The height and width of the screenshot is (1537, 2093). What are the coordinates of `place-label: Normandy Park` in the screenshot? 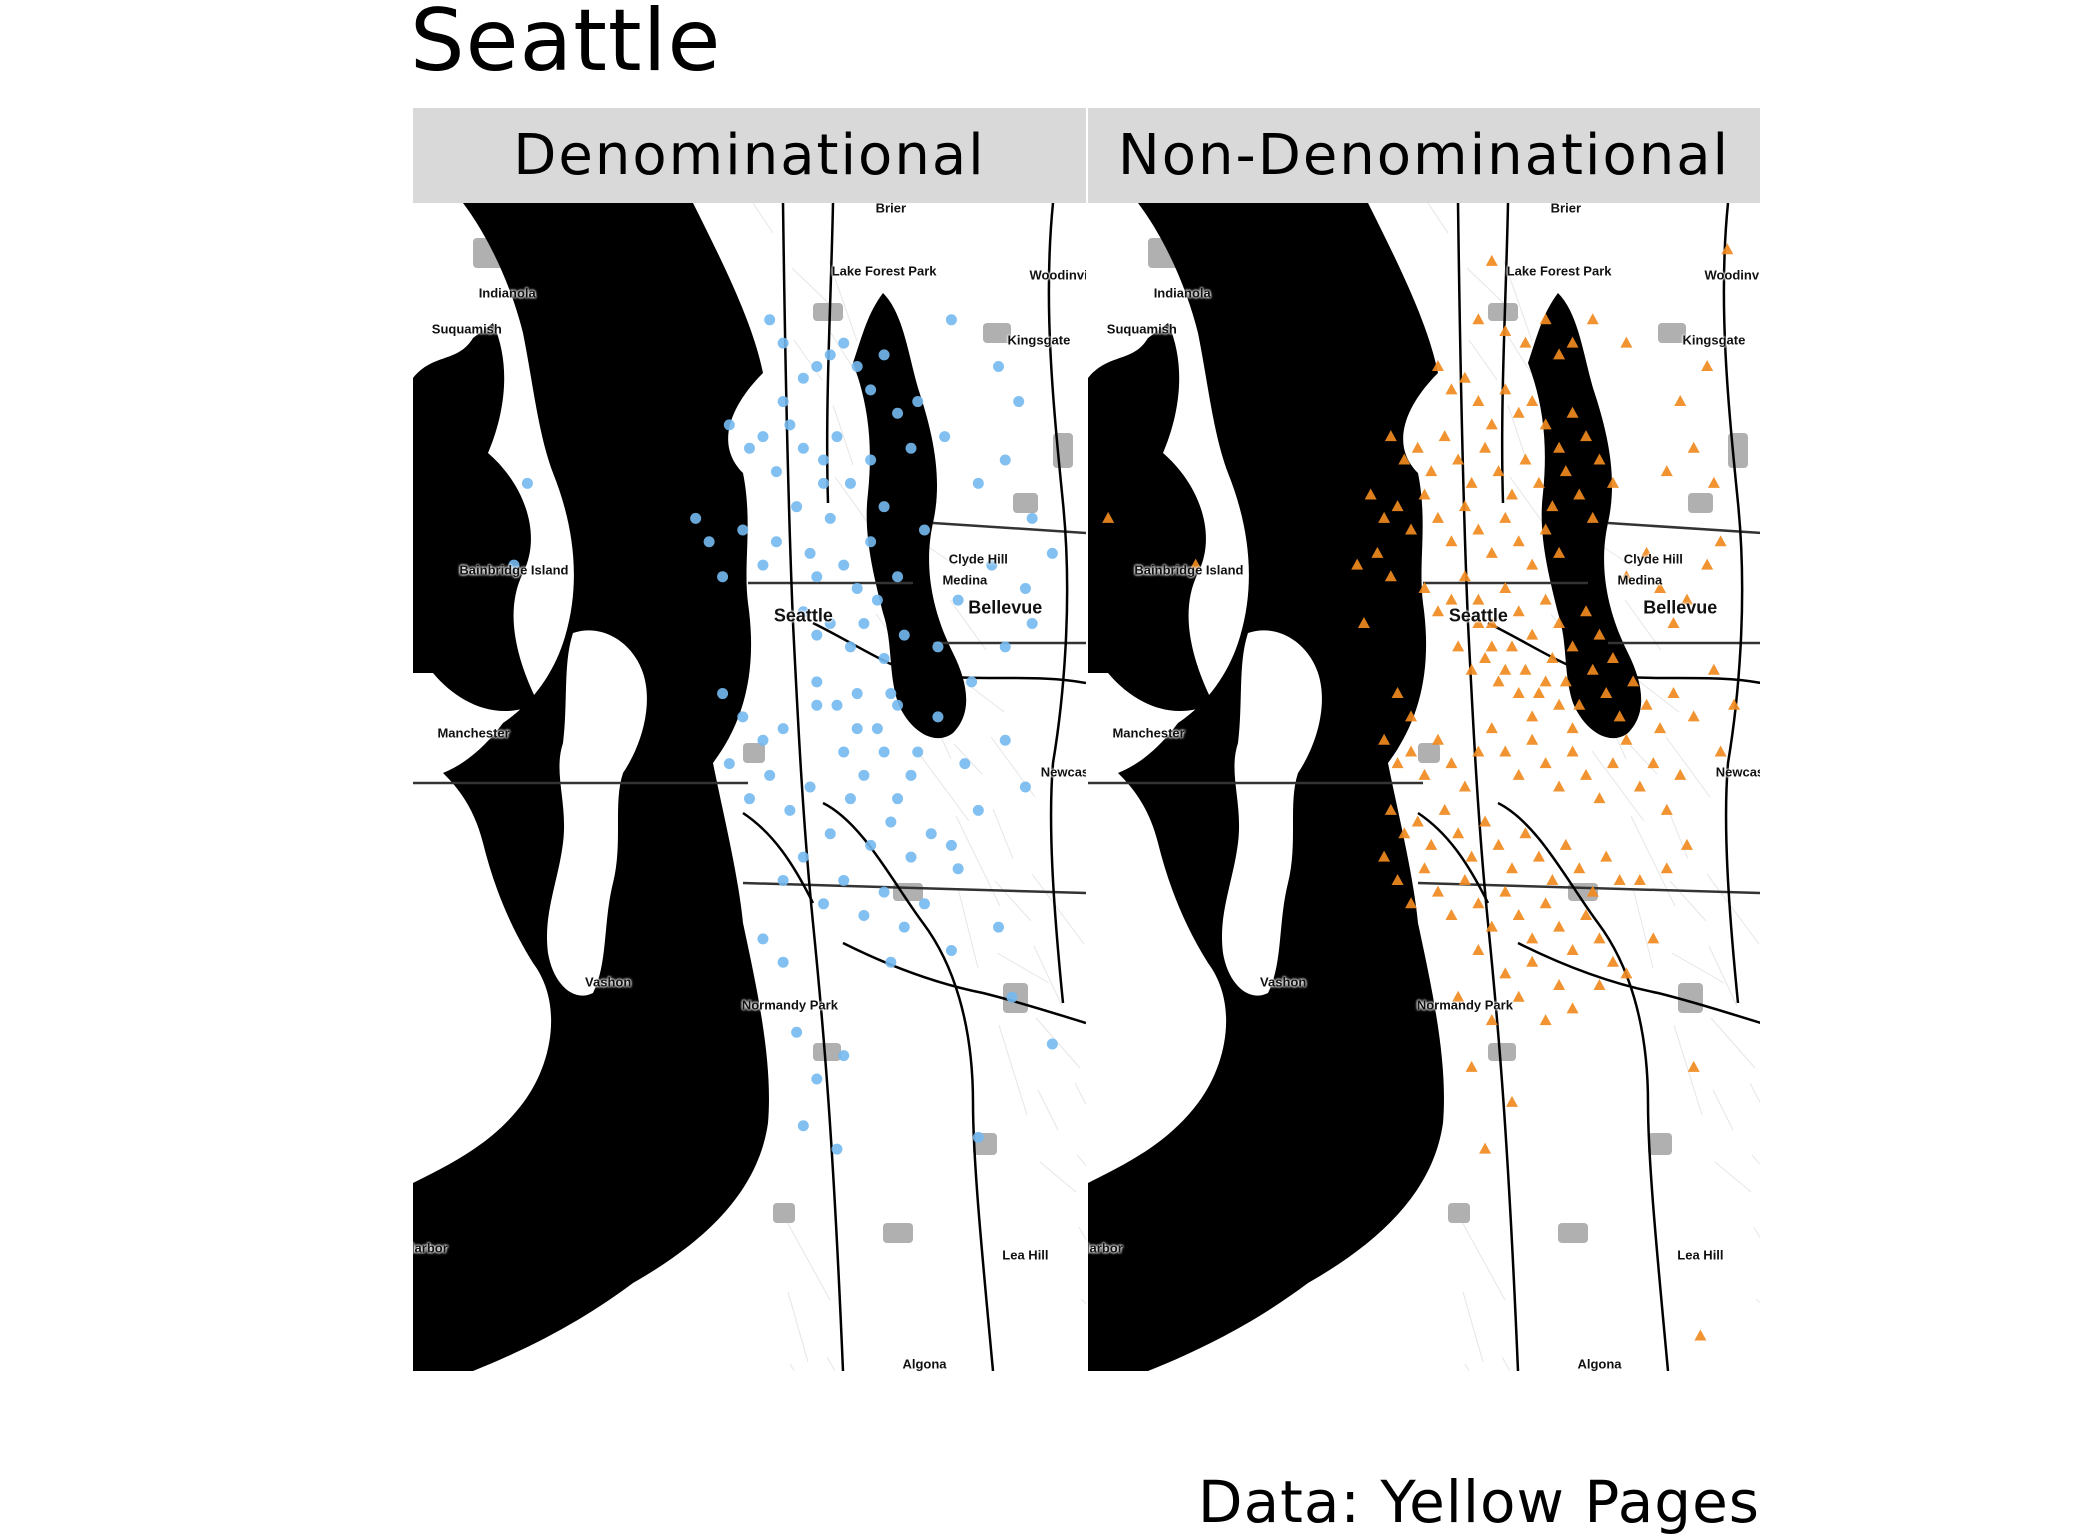 It's located at (1464, 1005).